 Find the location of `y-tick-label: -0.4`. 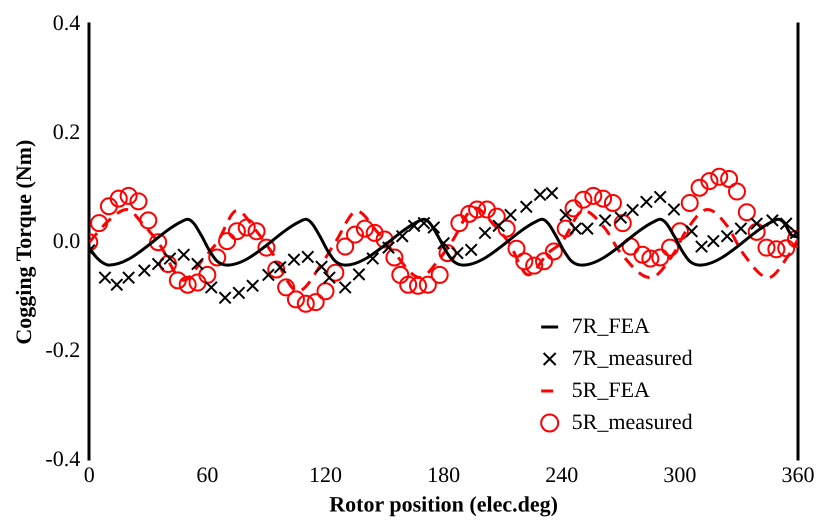

y-tick-label: -0.4 is located at coordinates (62, 458).